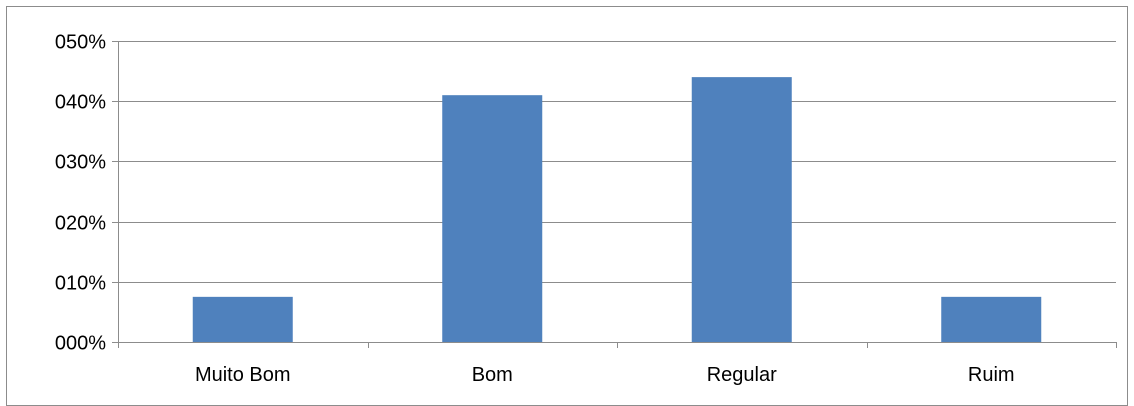 Image resolution: width=1134 pixels, height=406 pixels. What do you see at coordinates (742, 375) in the screenshot?
I see `x-tick-label: Regular` at bounding box center [742, 375].